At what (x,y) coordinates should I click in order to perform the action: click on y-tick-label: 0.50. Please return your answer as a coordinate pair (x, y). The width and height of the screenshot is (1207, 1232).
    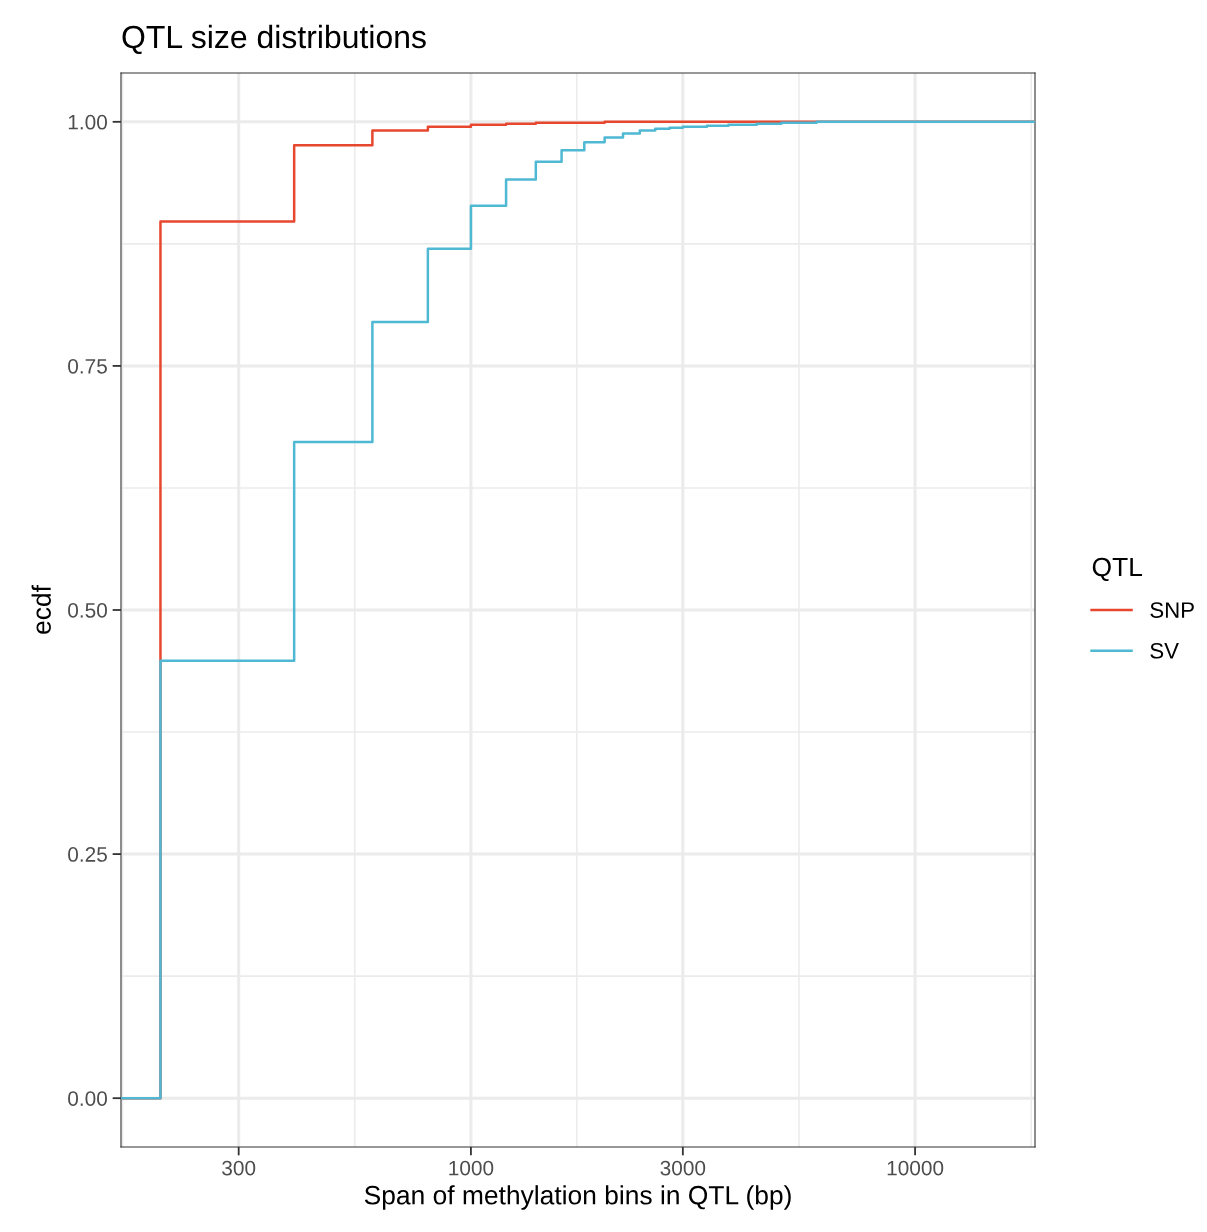
    Looking at the image, I should click on (87, 610).